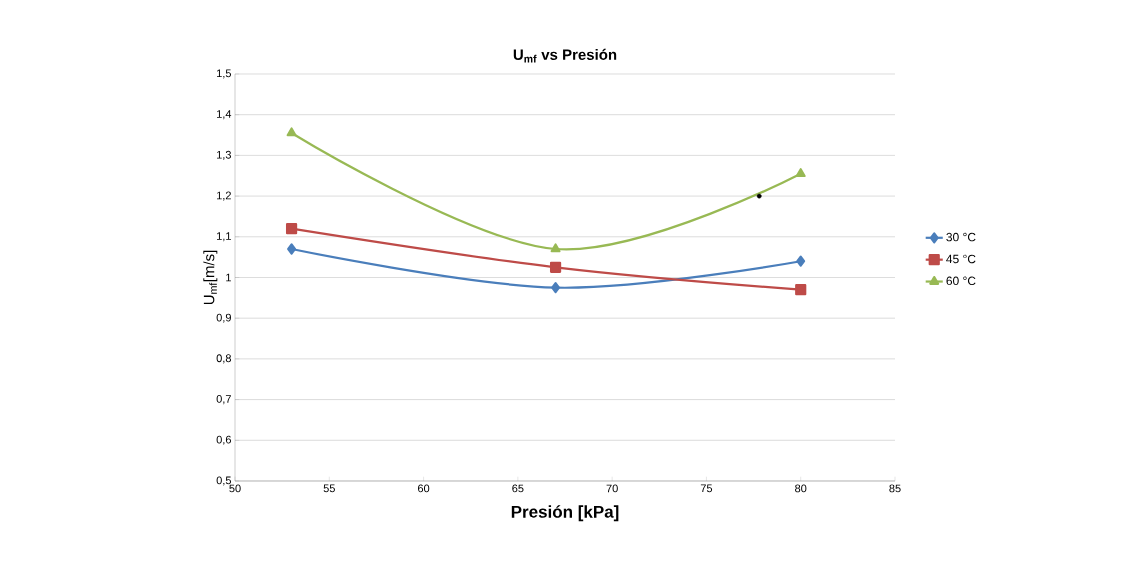 This screenshot has height=585, width=1125. Describe the element at coordinates (224, 196) in the screenshot. I see `y-tick-label: 1,2` at that location.